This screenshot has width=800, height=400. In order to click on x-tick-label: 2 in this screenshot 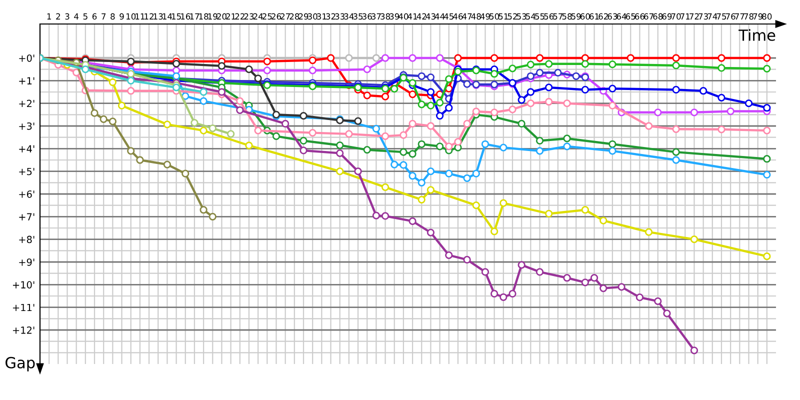, I will do `click(58, 16)`.